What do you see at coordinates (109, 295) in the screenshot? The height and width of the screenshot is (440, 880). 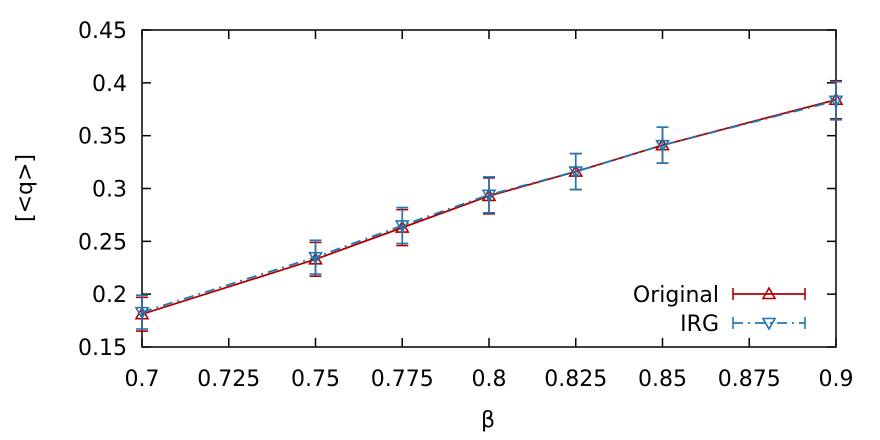 I see `y-tick-label: 0.2` at bounding box center [109, 295].